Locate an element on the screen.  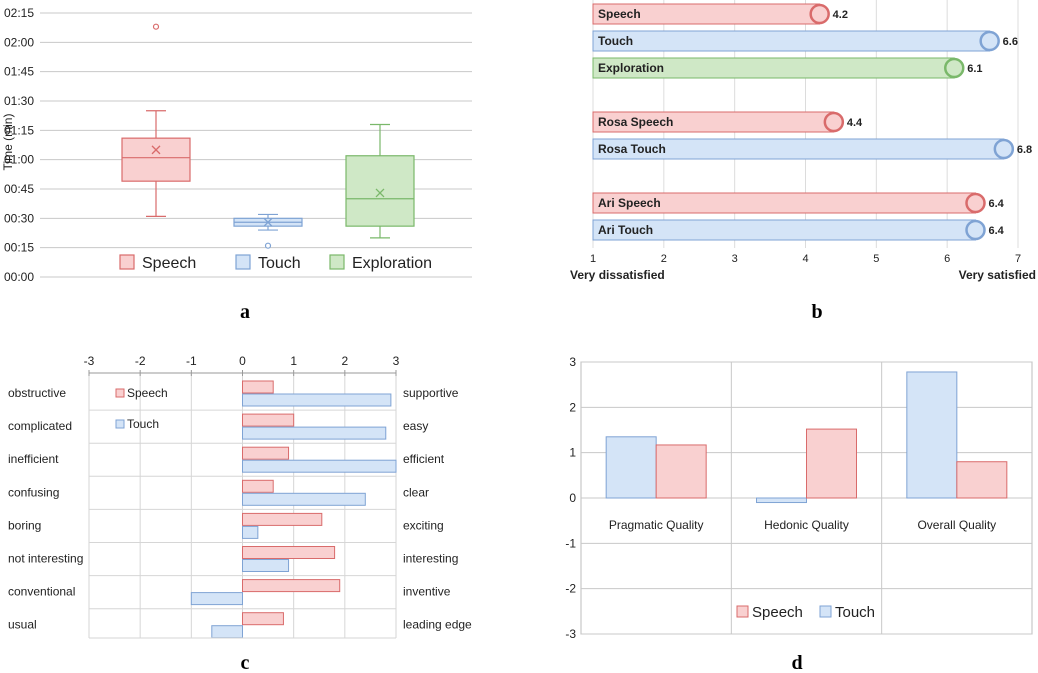
value-label: 6.1 is located at coordinates (974, 69).